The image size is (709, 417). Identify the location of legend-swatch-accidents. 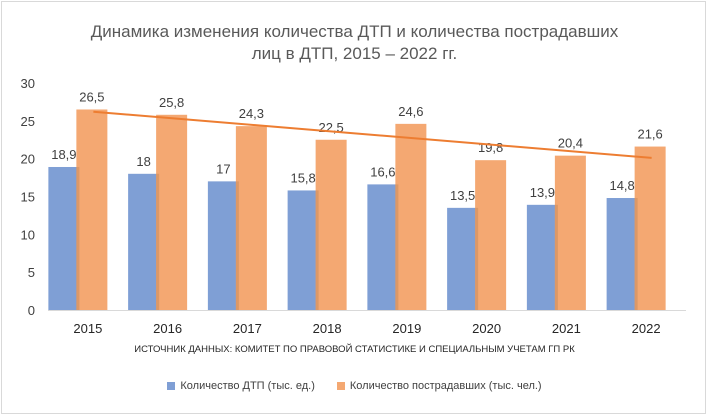
(171, 386).